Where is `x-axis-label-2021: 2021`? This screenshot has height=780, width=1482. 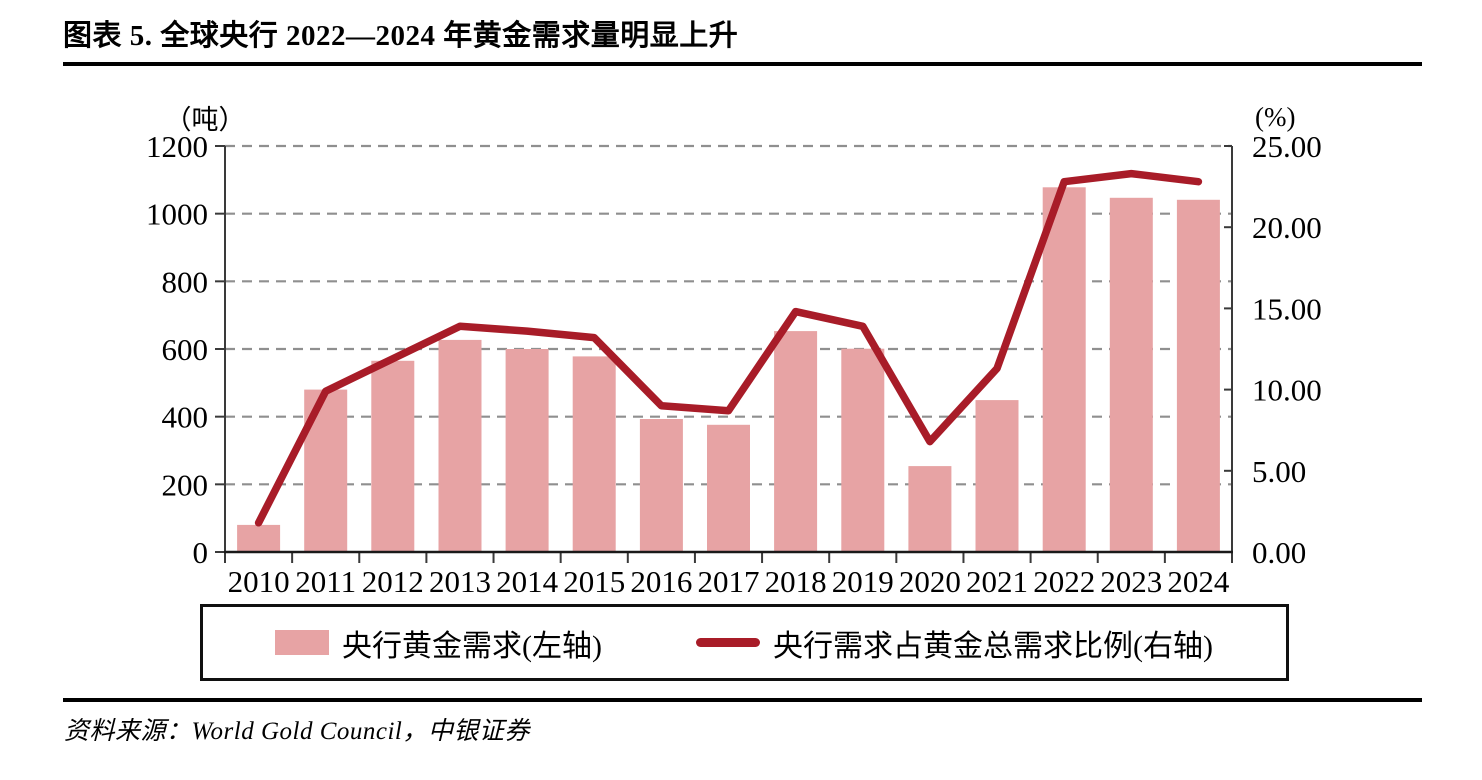 x-axis-label-2021: 2021 is located at coordinates (997, 581).